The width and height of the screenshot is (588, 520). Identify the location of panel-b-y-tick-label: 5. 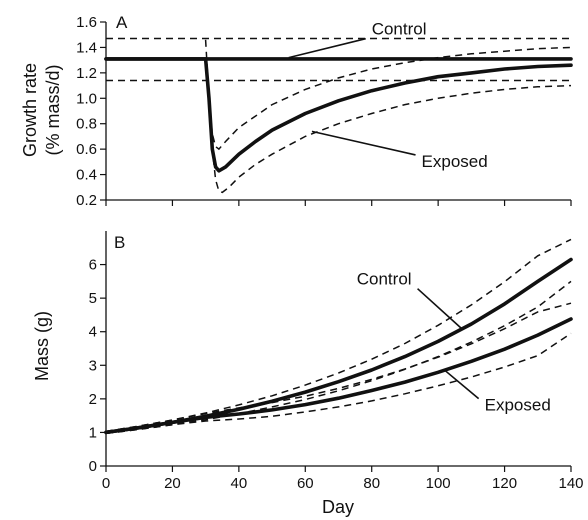
(93, 298).